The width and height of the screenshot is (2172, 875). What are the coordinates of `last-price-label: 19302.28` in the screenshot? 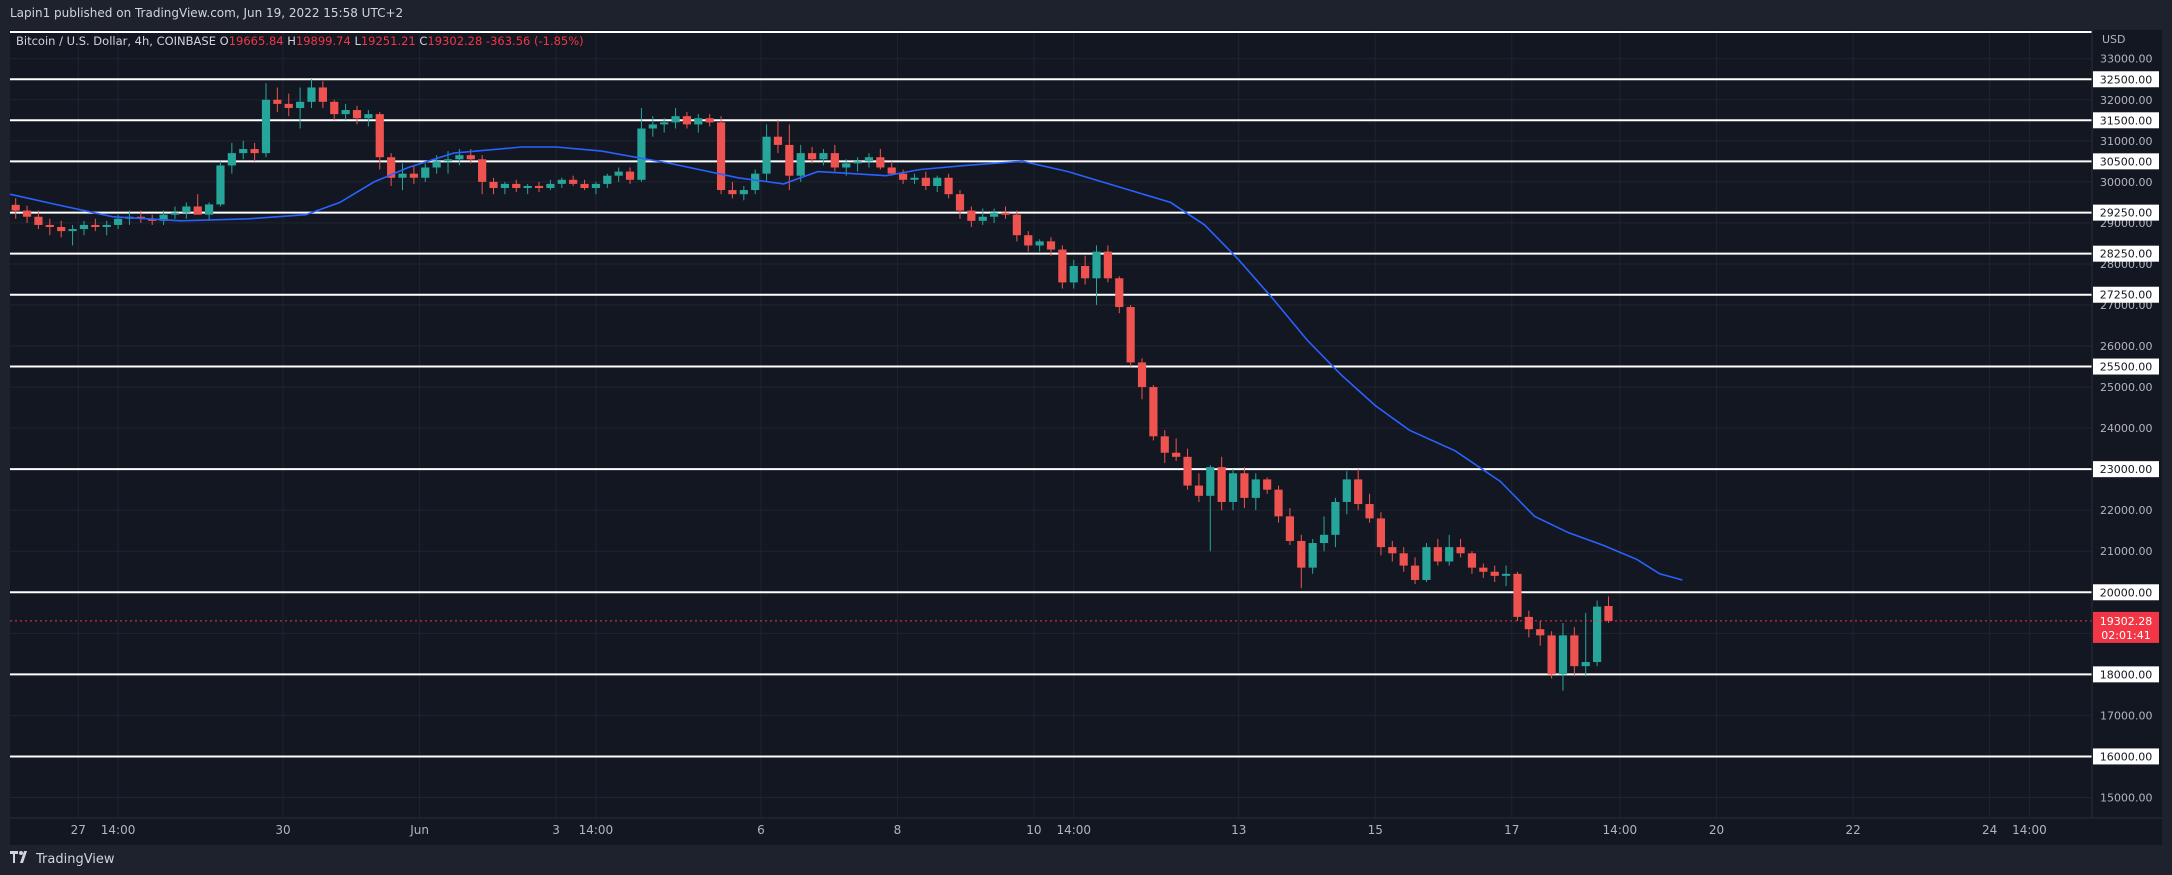 It's located at (2126, 621).